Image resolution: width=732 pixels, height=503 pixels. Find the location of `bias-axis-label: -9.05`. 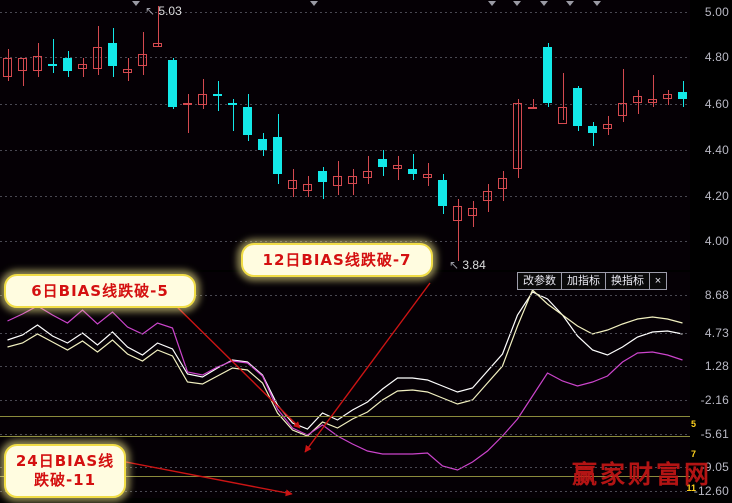

bias-axis-label: -9.05 is located at coordinates (714, 467).